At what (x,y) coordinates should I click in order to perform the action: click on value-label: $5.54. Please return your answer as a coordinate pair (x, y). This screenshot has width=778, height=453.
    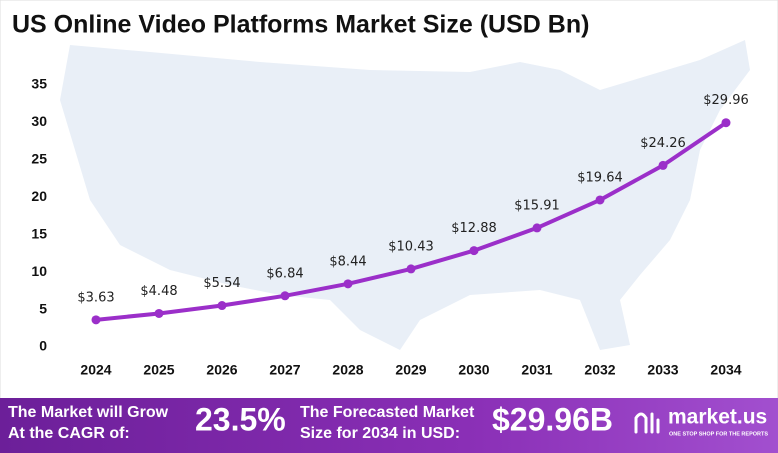
    Looking at the image, I should click on (221, 283).